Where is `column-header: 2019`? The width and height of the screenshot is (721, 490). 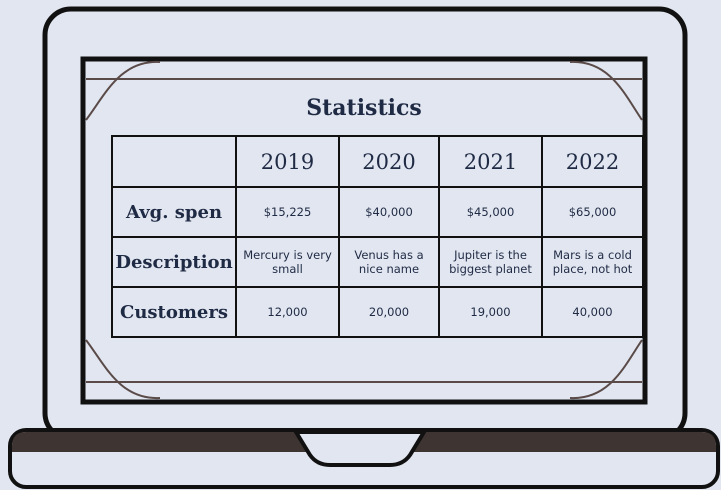
column-header: 2019 is located at coordinates (287, 161).